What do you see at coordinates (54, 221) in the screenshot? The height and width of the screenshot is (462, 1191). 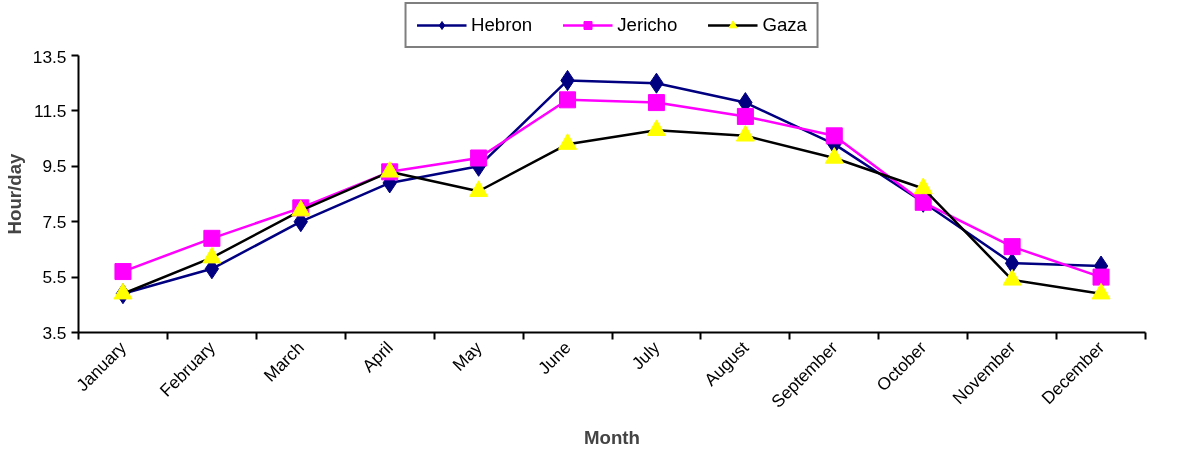 I see `y-tick-label: 7.5` at bounding box center [54, 221].